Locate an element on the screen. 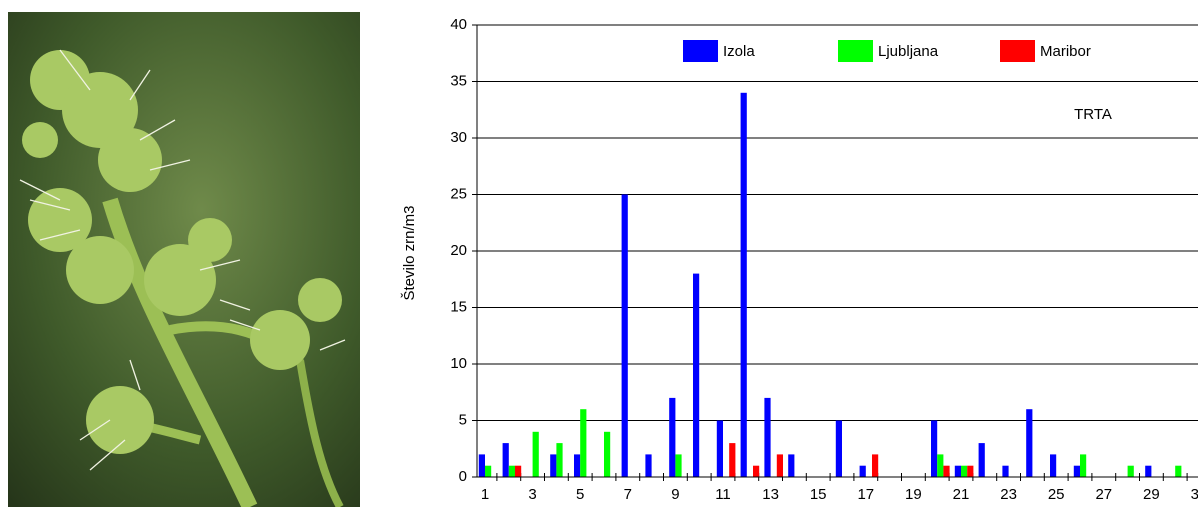 This screenshot has width=1198, height=507. annotation: TRTA is located at coordinates (1093, 114).